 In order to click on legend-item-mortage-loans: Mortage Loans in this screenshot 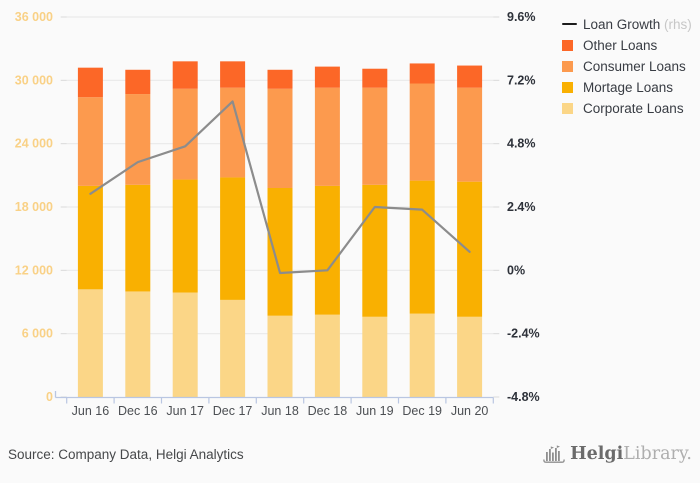, I will do `click(627, 87)`.